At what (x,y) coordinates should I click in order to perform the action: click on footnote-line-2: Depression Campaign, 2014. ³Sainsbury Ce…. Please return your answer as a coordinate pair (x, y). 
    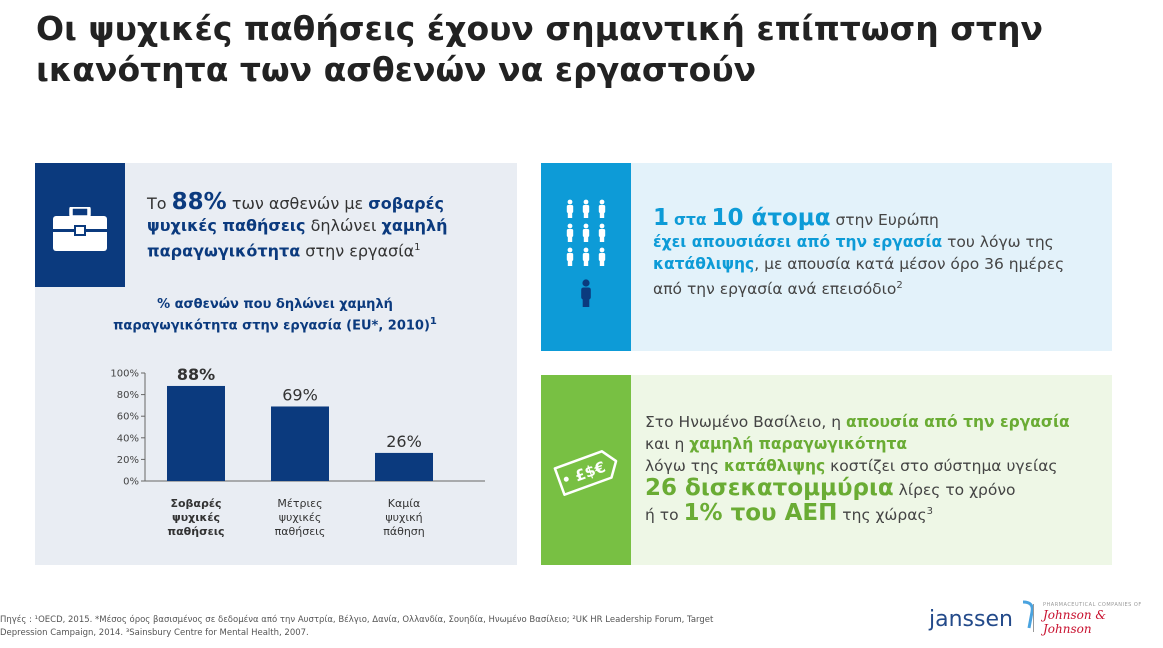
    Looking at the image, I should click on (154, 633).